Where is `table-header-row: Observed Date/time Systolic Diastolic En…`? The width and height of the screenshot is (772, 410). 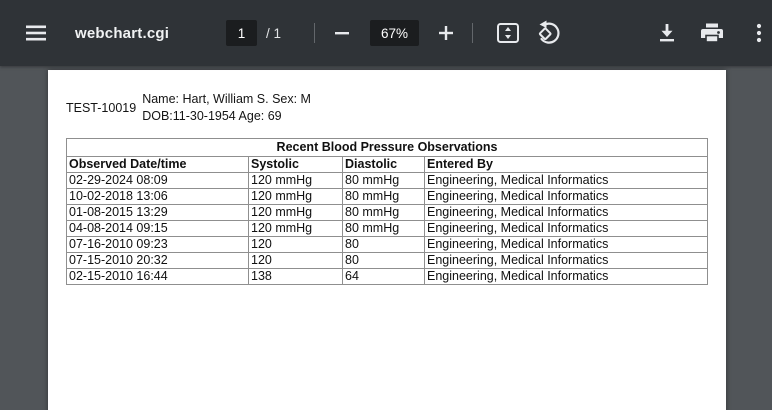
table-header-row: Observed Date/time Systolic Diastolic En… is located at coordinates (387, 164).